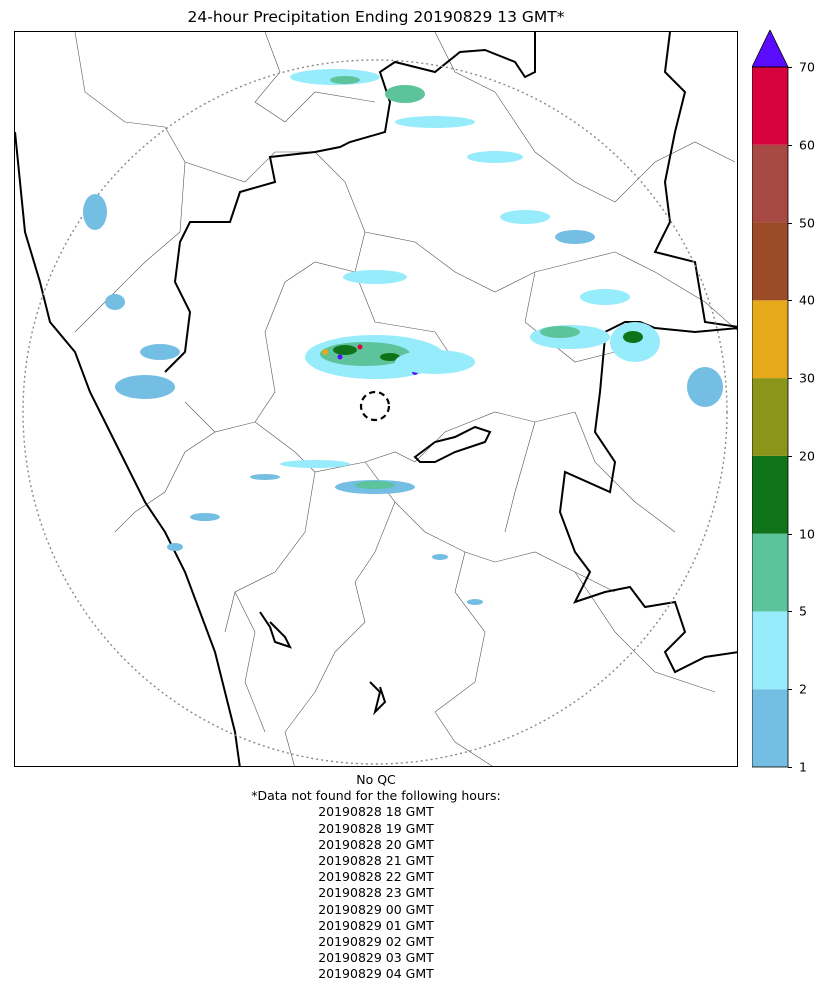 This screenshot has width=825, height=991. I want to click on missing-hour-4: 20190828 22 GMT, so click(376, 877).